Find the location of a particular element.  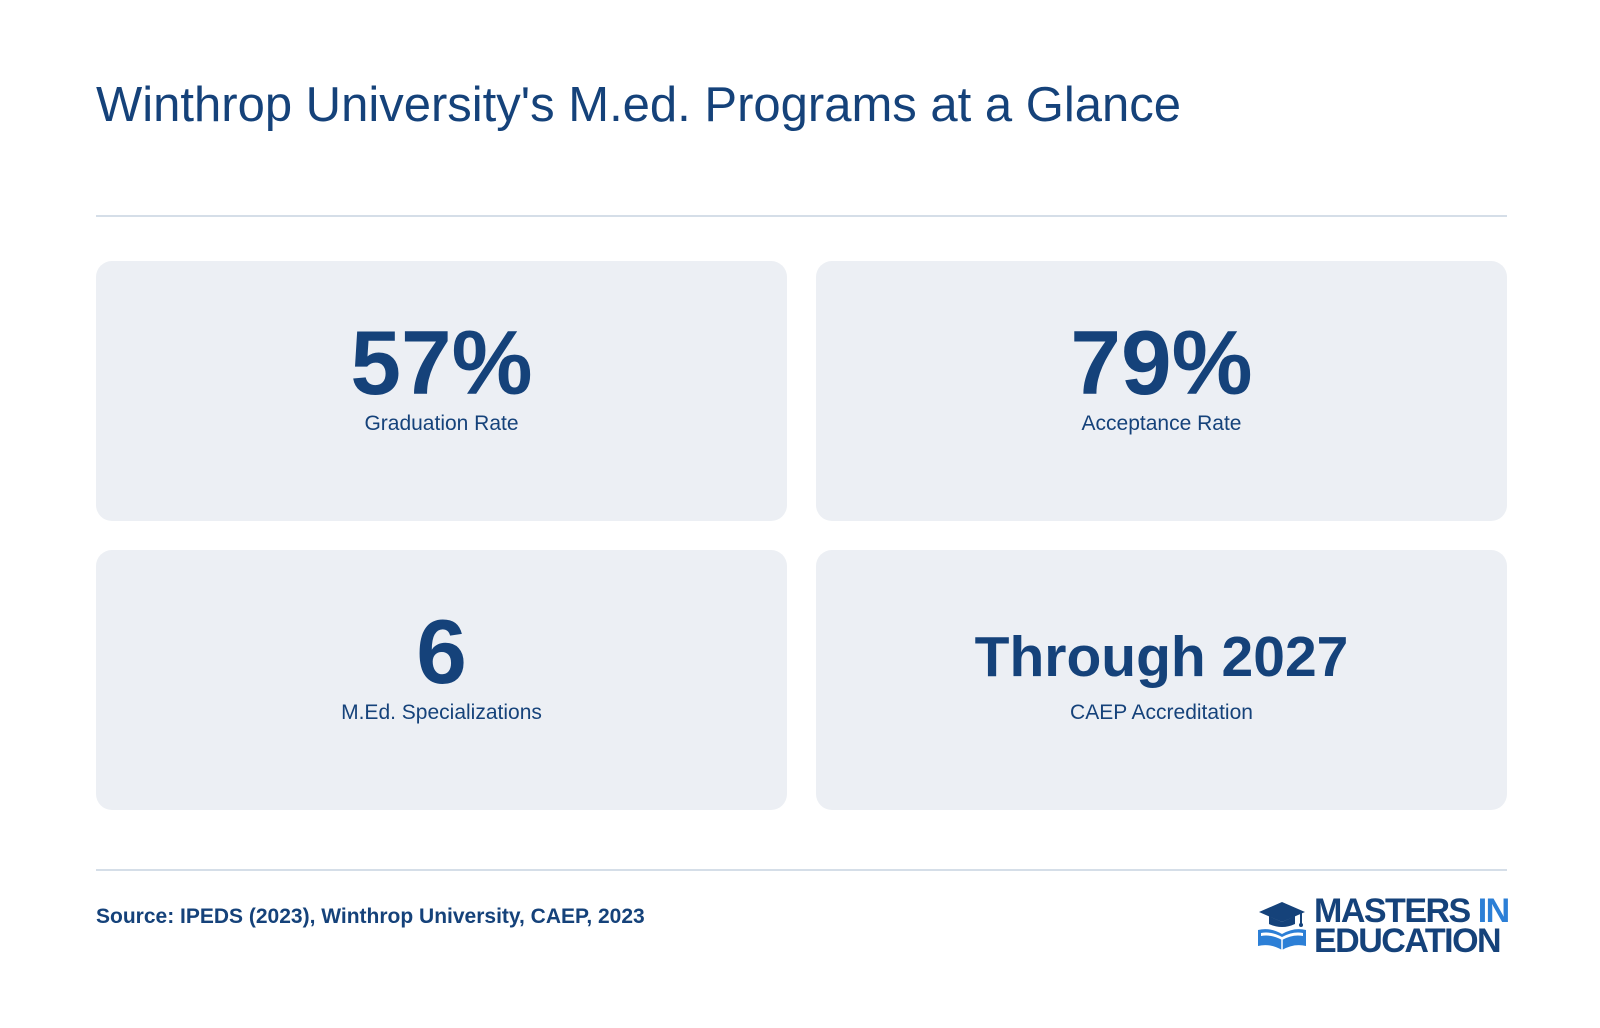

stat-card-graduation-rate: 57% Graduation Rate is located at coordinates (441, 391).